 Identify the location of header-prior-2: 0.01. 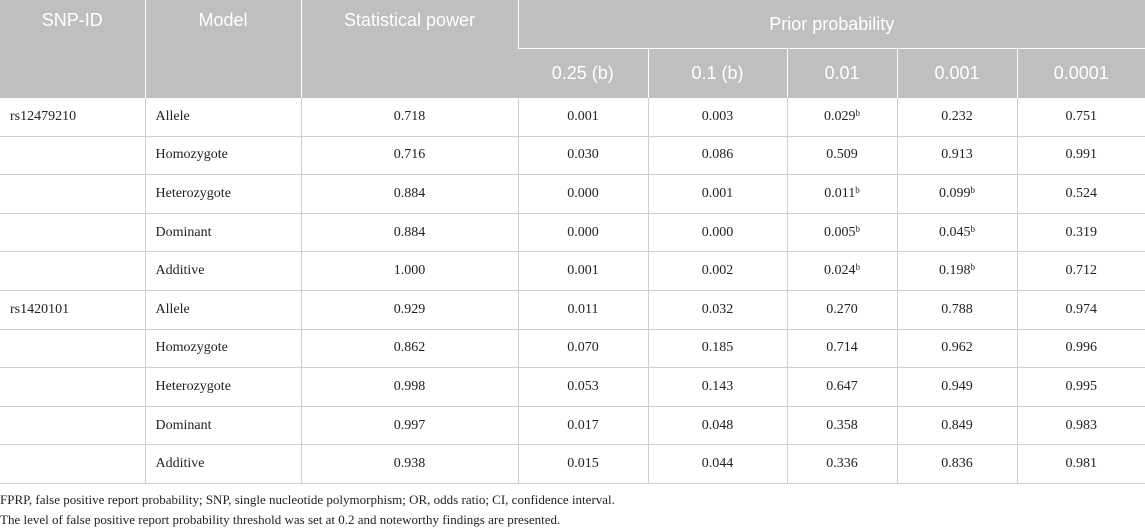
(841, 73).